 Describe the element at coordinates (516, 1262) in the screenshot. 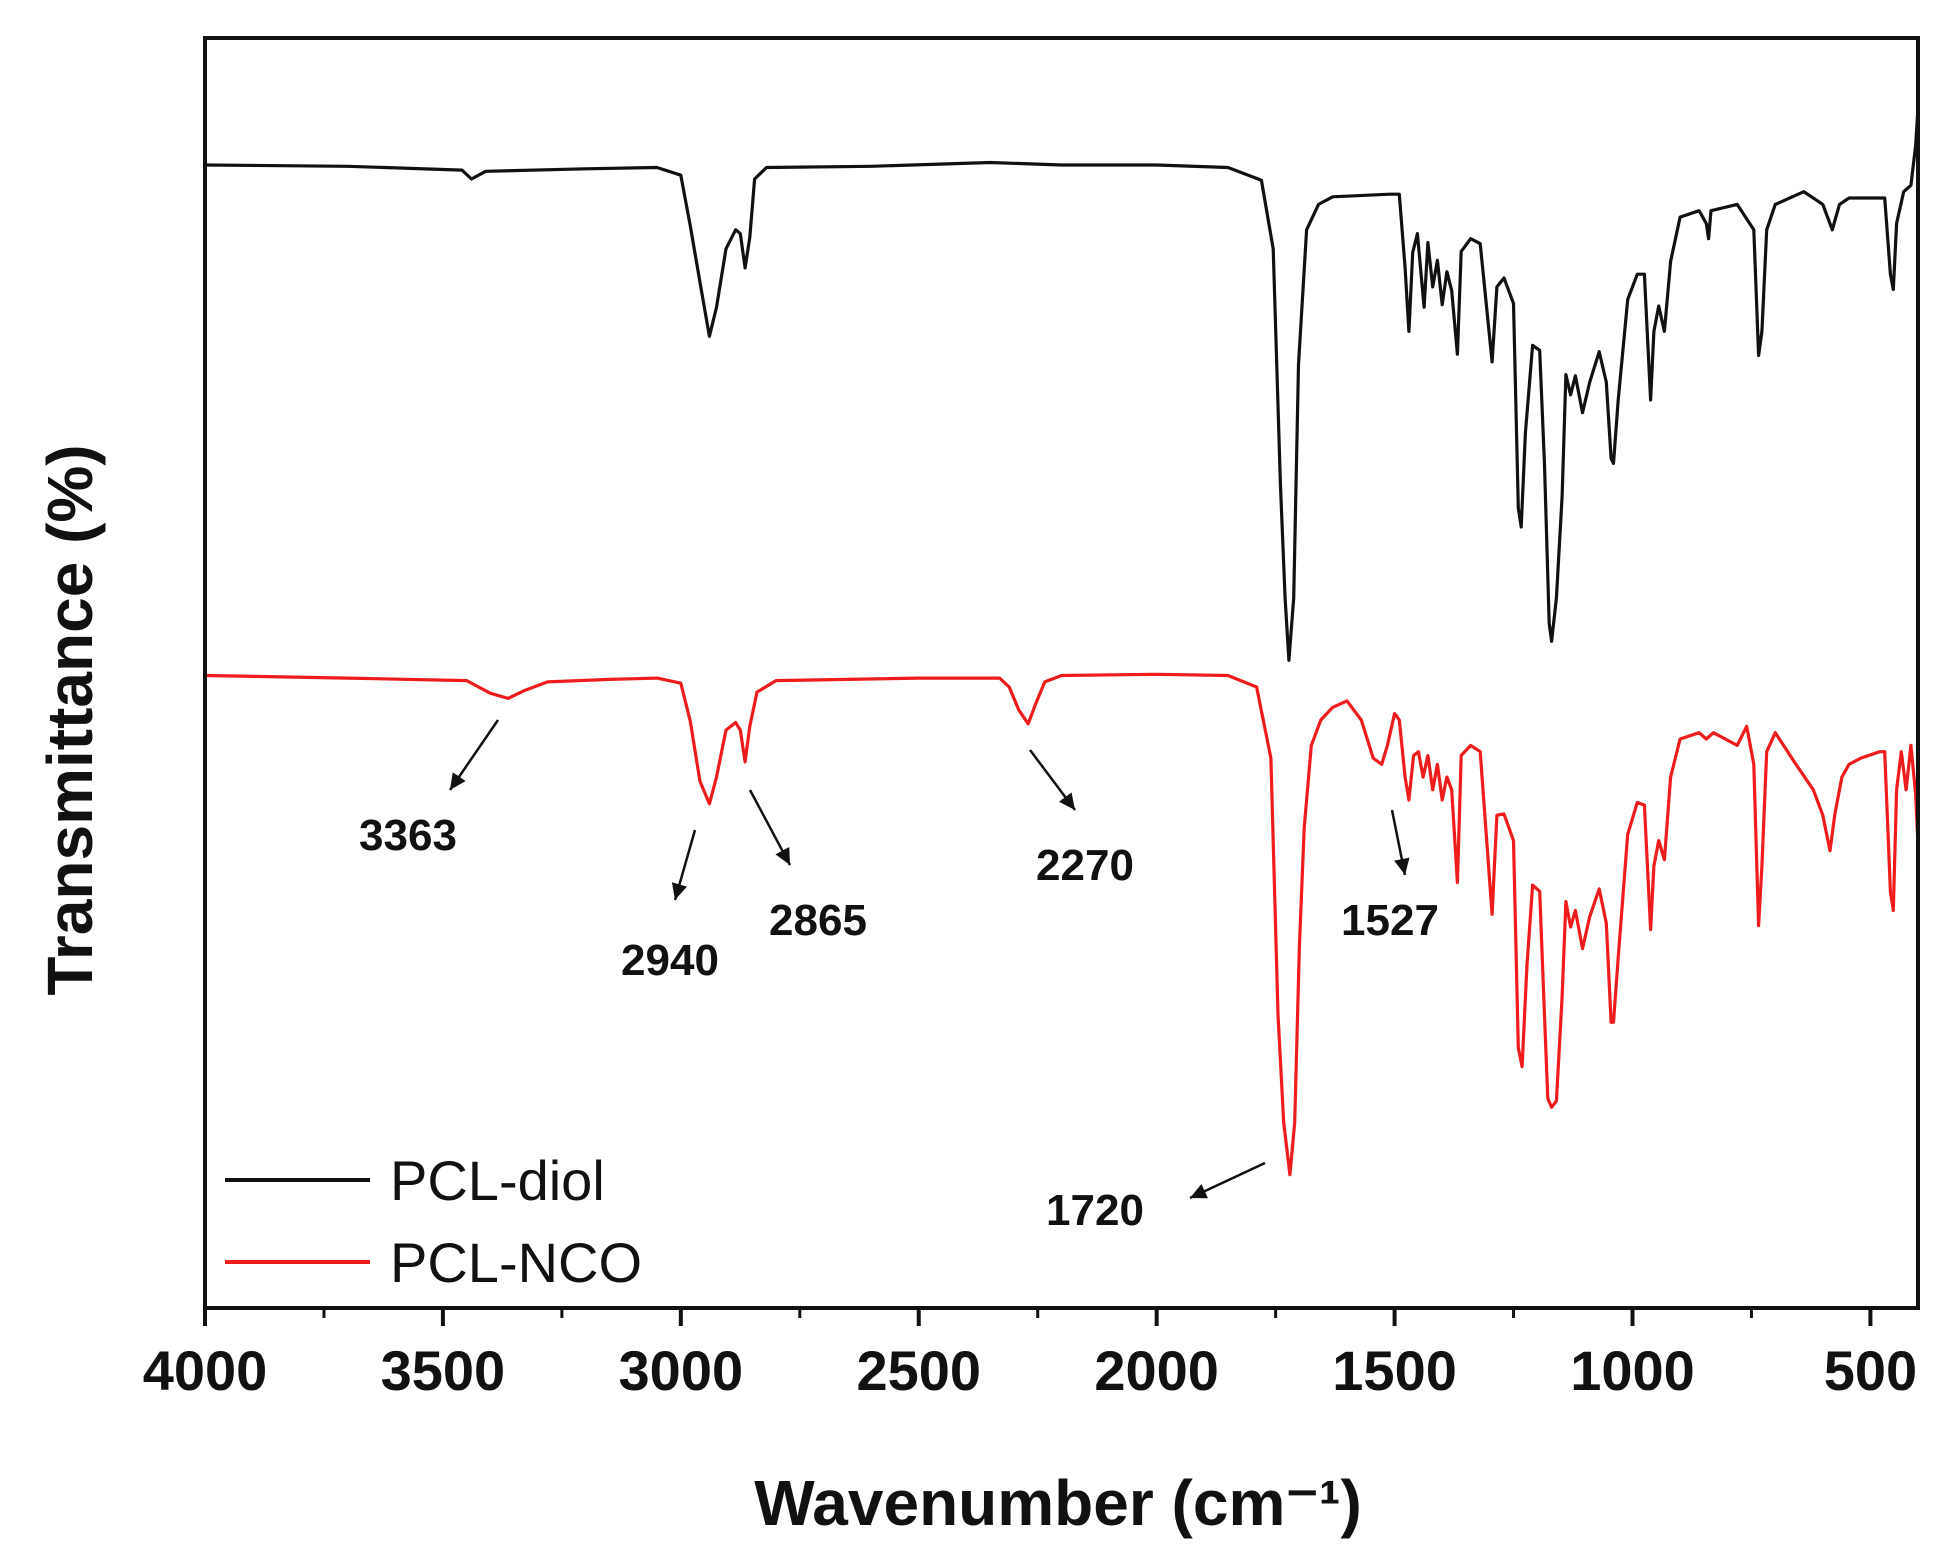

I see `legend-label: PCL-NCO` at that location.